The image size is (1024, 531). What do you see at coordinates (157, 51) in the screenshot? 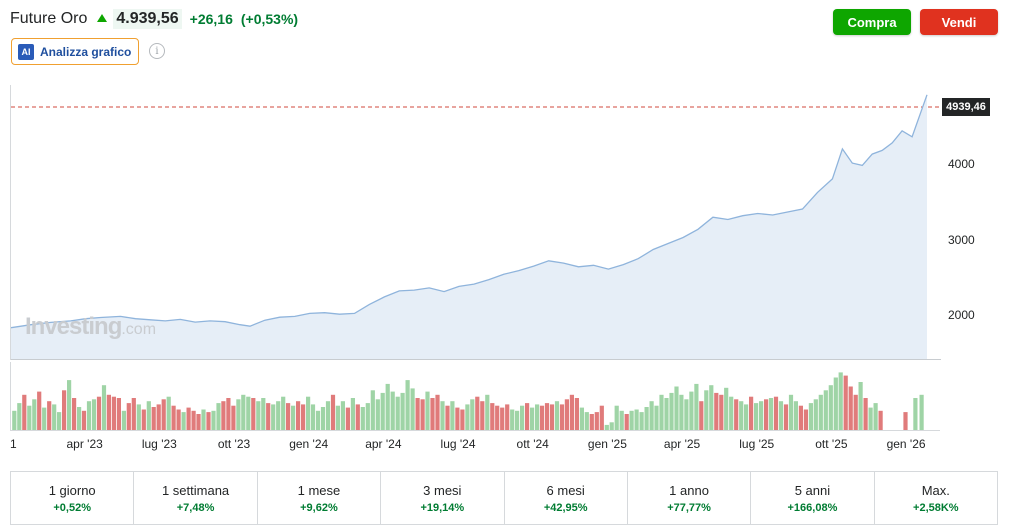
I see `info-icon: i` at bounding box center [157, 51].